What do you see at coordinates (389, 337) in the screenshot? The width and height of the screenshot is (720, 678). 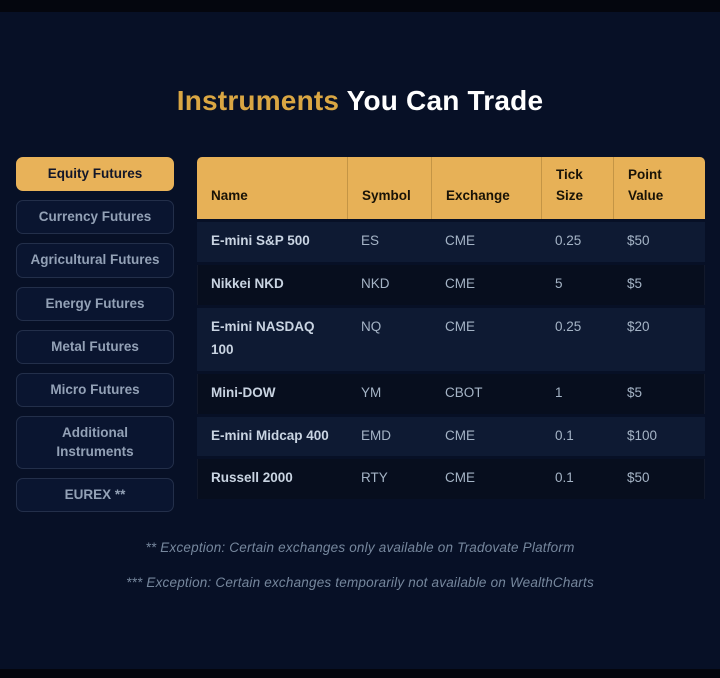 I see `cell-symbol: NQ` at bounding box center [389, 337].